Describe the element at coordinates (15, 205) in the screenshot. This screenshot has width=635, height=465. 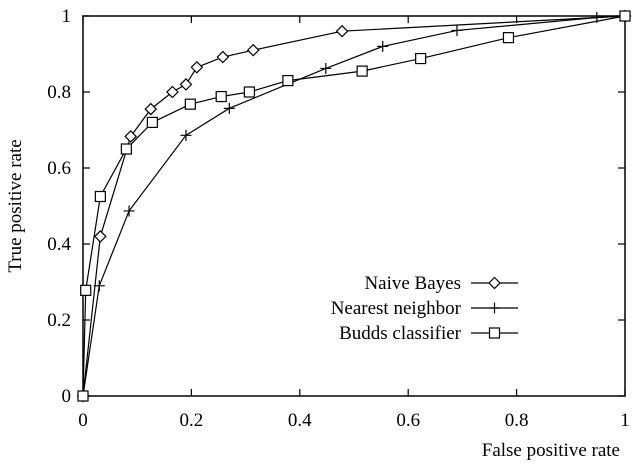
I see `y-axis-label: True positive rate` at that location.